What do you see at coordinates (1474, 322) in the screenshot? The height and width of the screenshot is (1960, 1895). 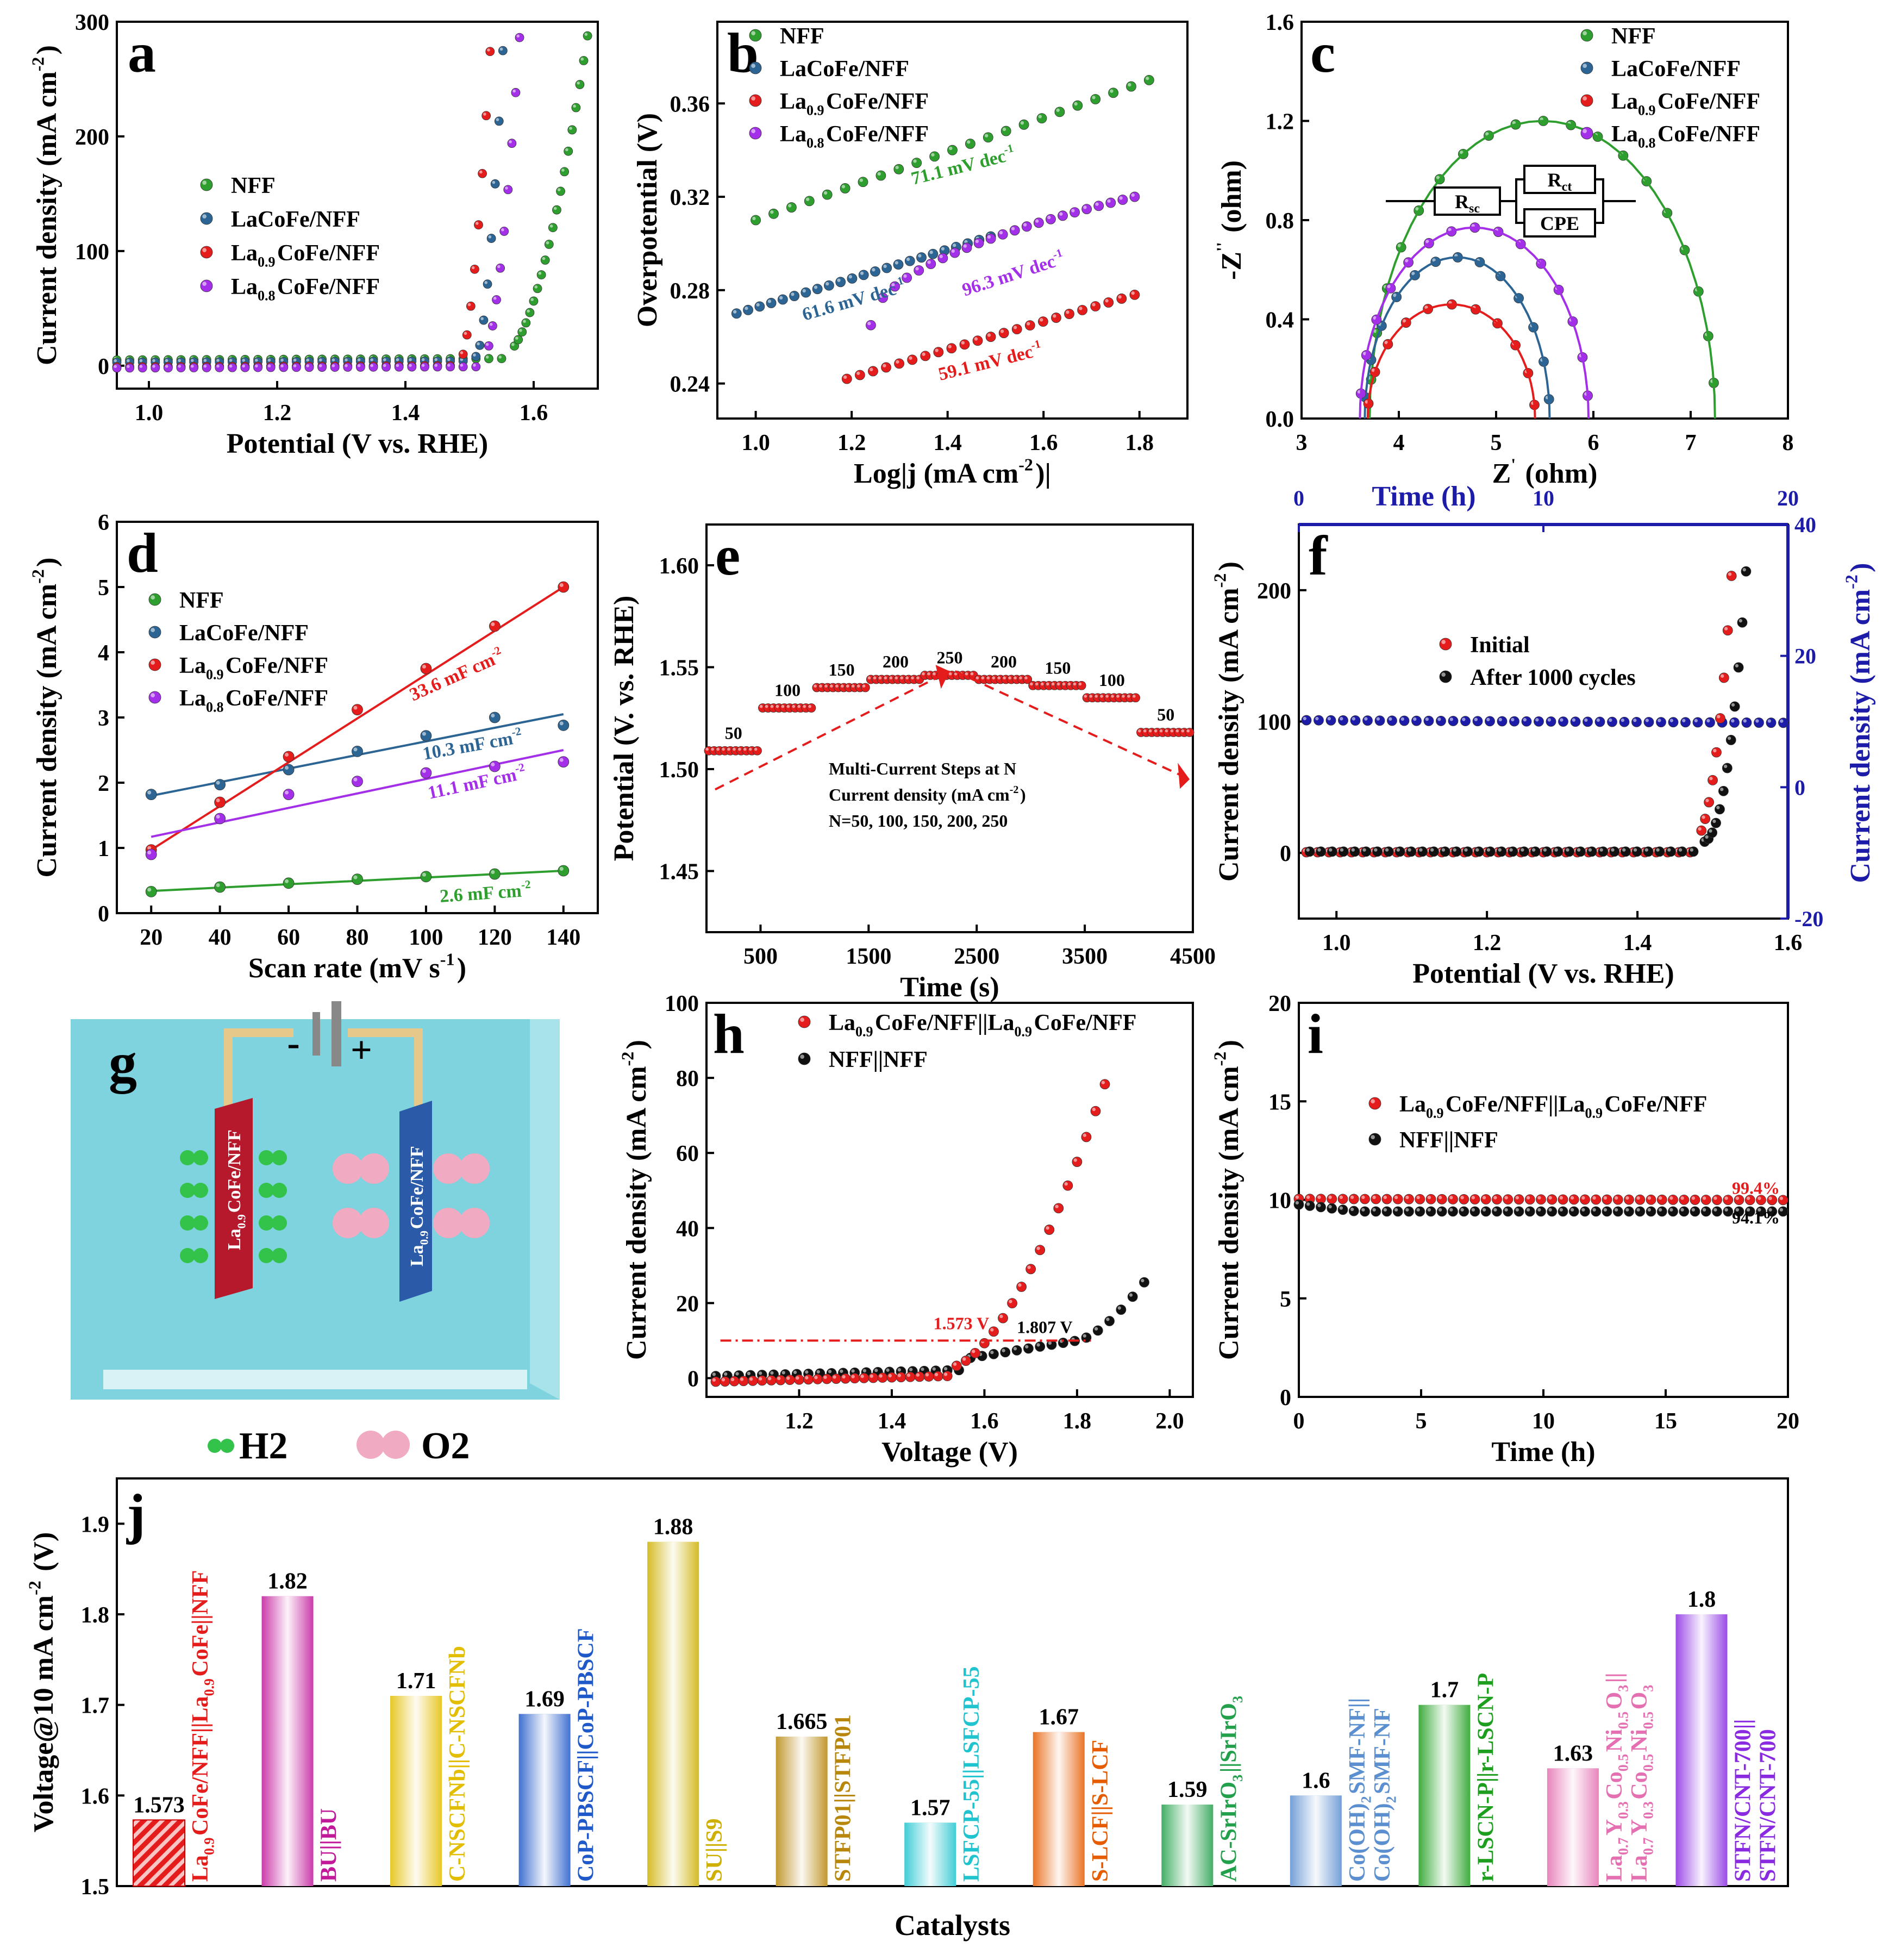 I see `fit-curve` at bounding box center [1474, 322].